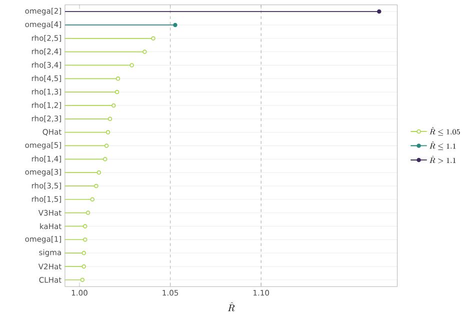 Image resolution: width=474 pixels, height=321 pixels. I want to click on legend-label: $\hat{R} > 1.1$, so click(443, 160).